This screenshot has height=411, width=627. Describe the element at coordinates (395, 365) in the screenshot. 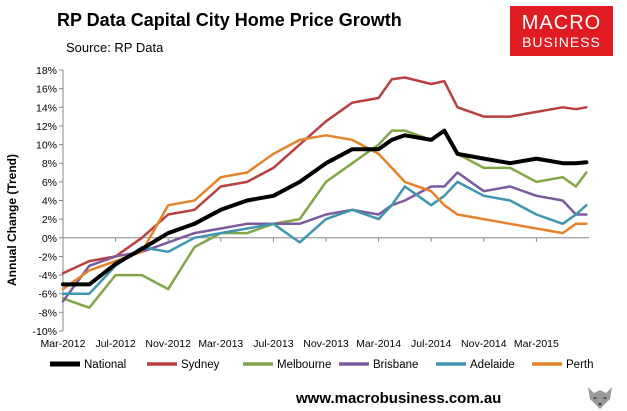

I see `legend-label: Brisbane` at that location.